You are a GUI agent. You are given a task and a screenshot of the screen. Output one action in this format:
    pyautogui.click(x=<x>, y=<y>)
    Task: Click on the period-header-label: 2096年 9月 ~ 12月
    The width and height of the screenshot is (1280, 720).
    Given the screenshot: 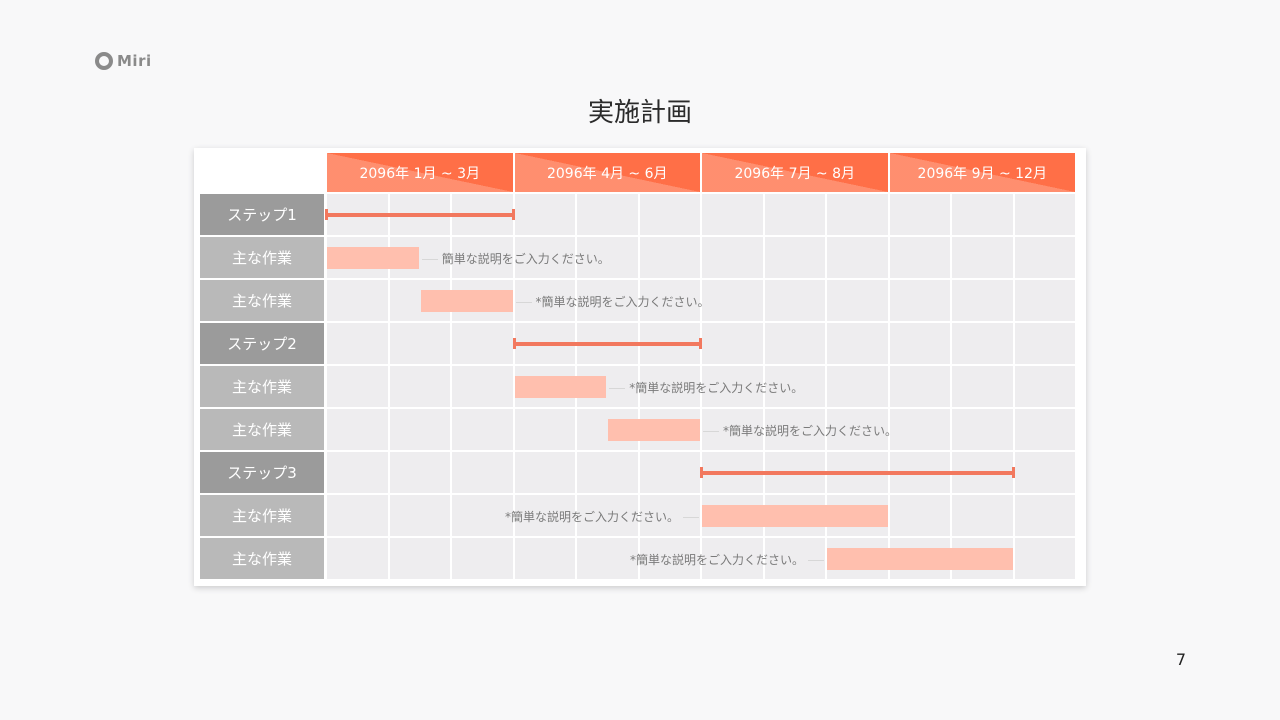 What is the action you would take?
    pyautogui.click(x=982, y=174)
    